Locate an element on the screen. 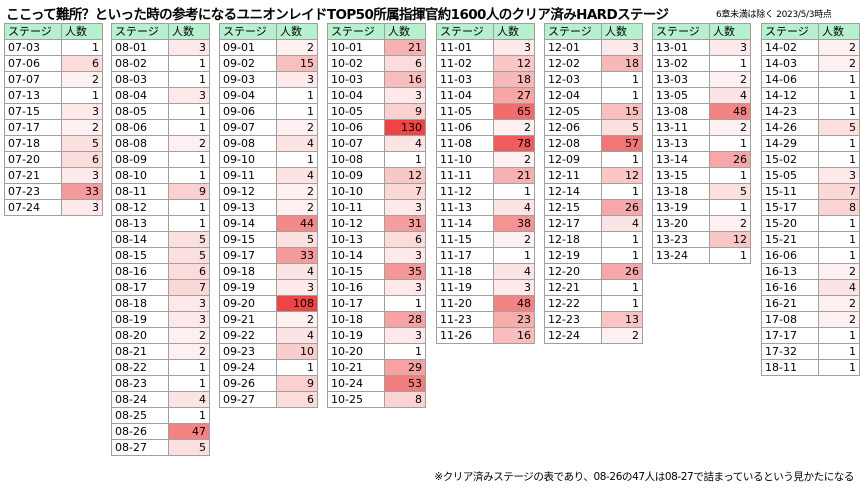  stage-cell: 08-19 is located at coordinates (140, 319).